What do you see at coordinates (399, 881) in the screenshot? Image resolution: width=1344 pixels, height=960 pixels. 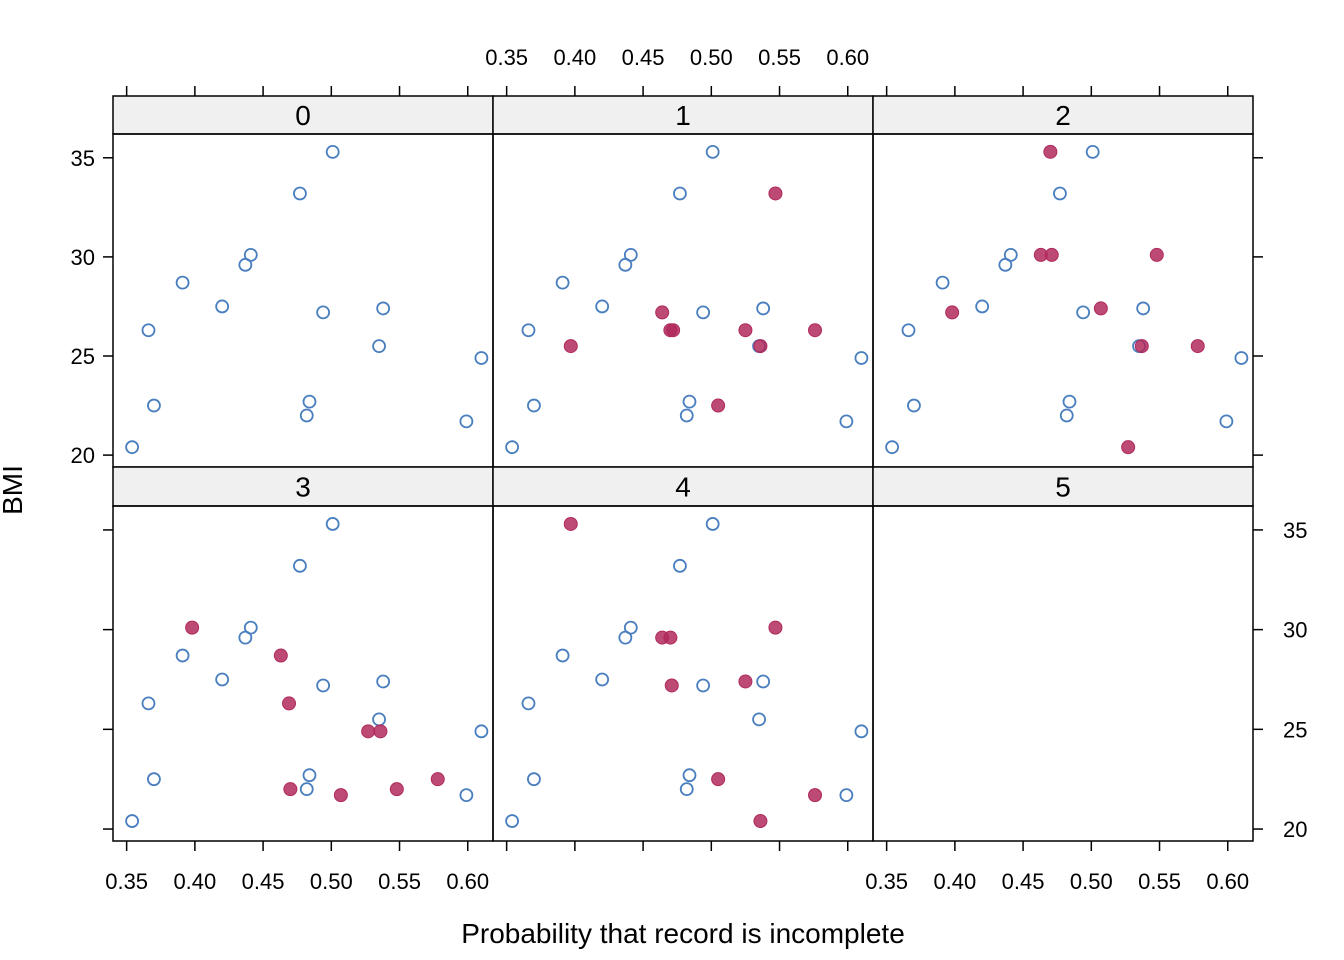 I see `x-tick-label-bottom-0-0.55: 0.55` at bounding box center [399, 881].